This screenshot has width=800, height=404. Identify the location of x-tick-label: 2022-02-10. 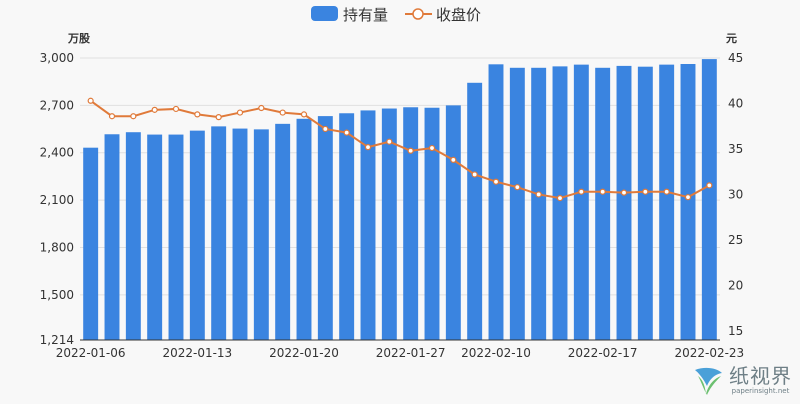
(496, 353).